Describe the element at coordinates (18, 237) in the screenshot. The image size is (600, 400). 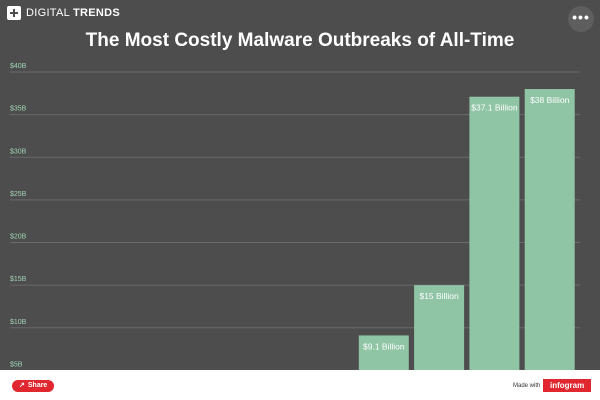
I see `y-tick-label: $20B` at that location.